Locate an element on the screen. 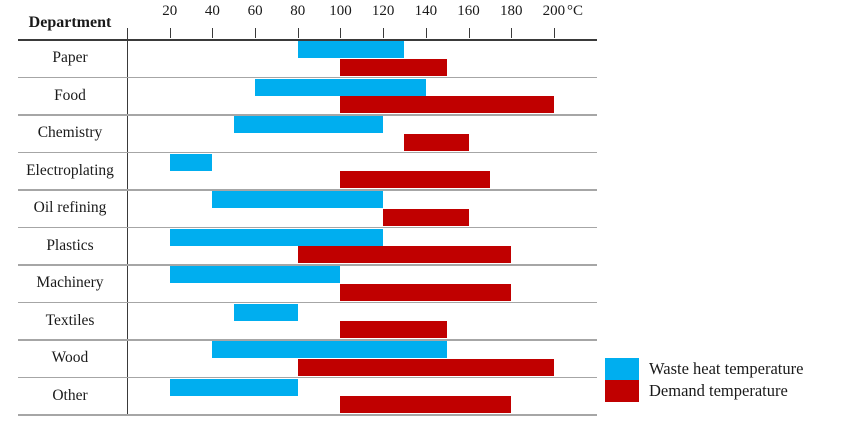 Image resolution: width=848 pixels, height=435 pixels. category-label: Food is located at coordinates (70, 95).